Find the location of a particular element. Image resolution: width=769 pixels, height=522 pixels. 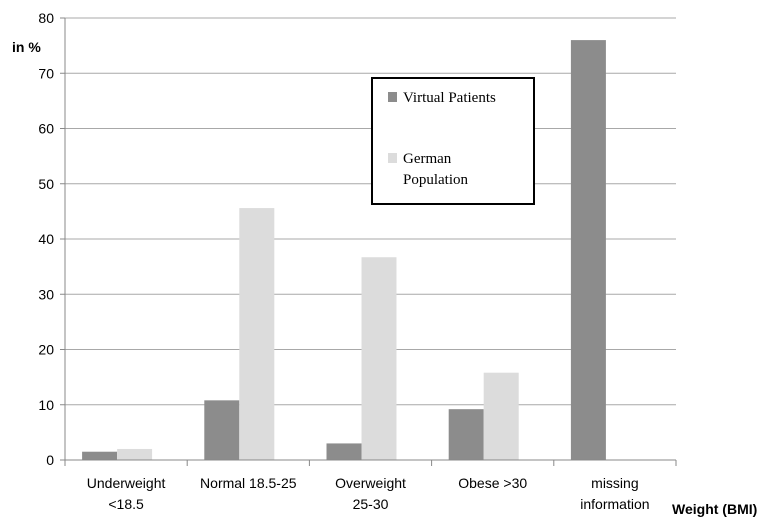

y-tick-label: 30 is located at coordinates (46, 294).